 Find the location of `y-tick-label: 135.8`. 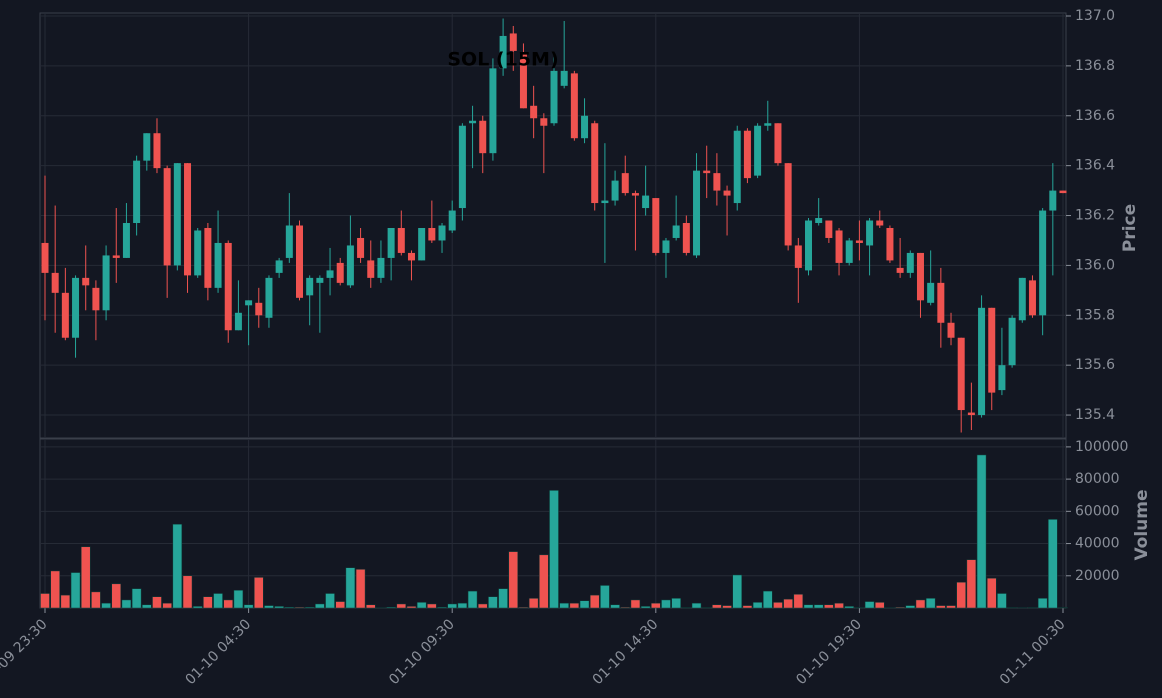

y-tick-label: 135.8 is located at coordinates (1095, 315).